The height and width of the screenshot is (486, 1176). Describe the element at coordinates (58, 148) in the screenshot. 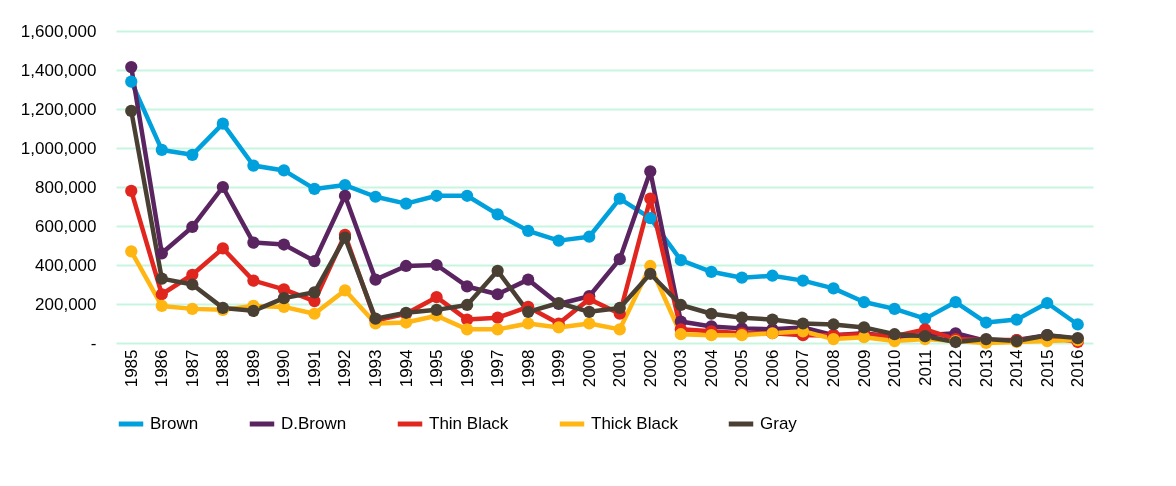

I see `y-tick-label: 1,000,000` at that location.